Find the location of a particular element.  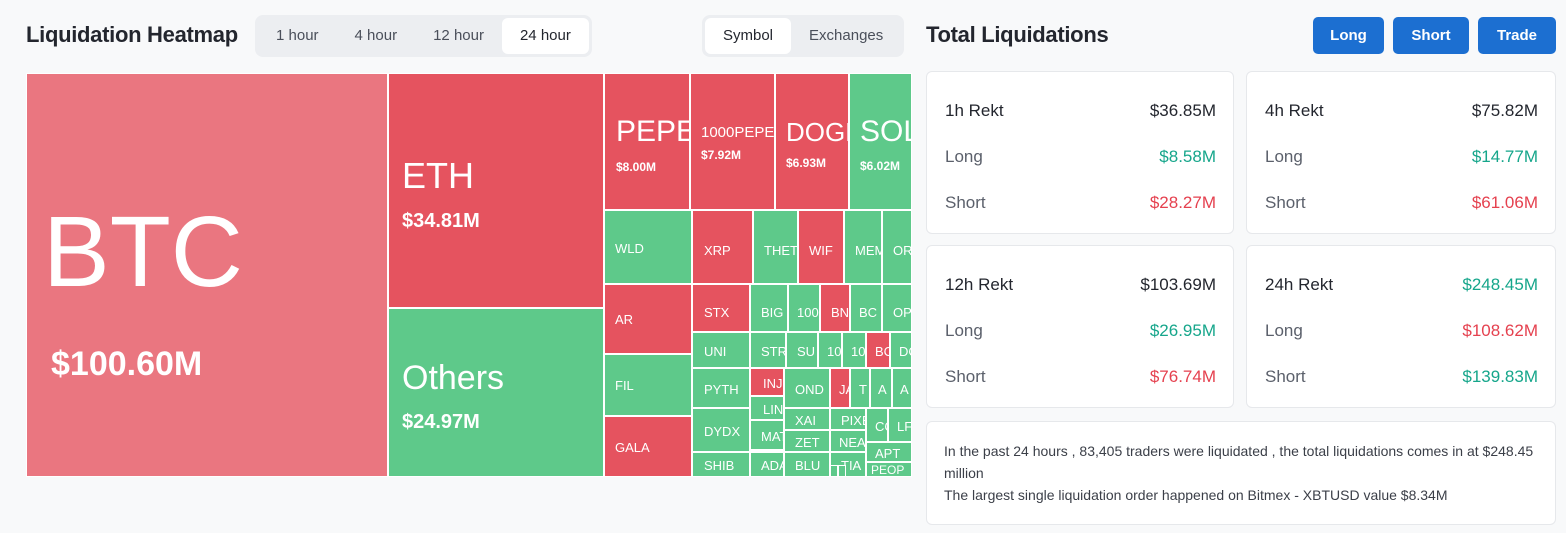

treemap-tile: XAI is located at coordinates (807, 419).